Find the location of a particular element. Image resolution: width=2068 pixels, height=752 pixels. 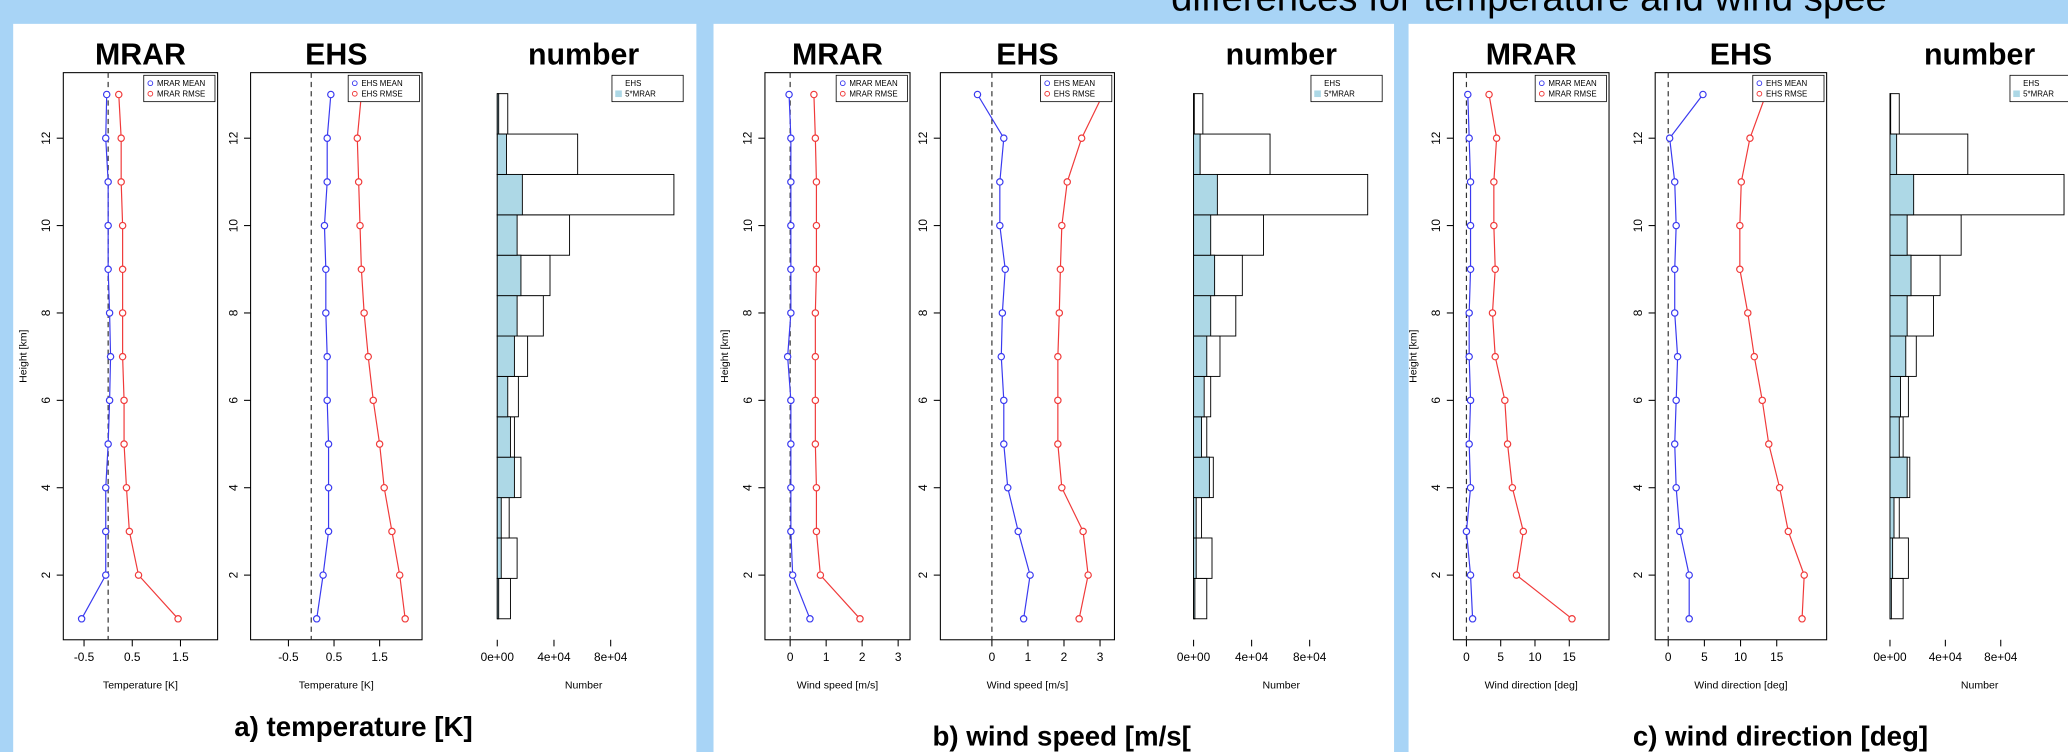

panel-caption: b) wind speed [m/s[ is located at coordinates (1061, 735).